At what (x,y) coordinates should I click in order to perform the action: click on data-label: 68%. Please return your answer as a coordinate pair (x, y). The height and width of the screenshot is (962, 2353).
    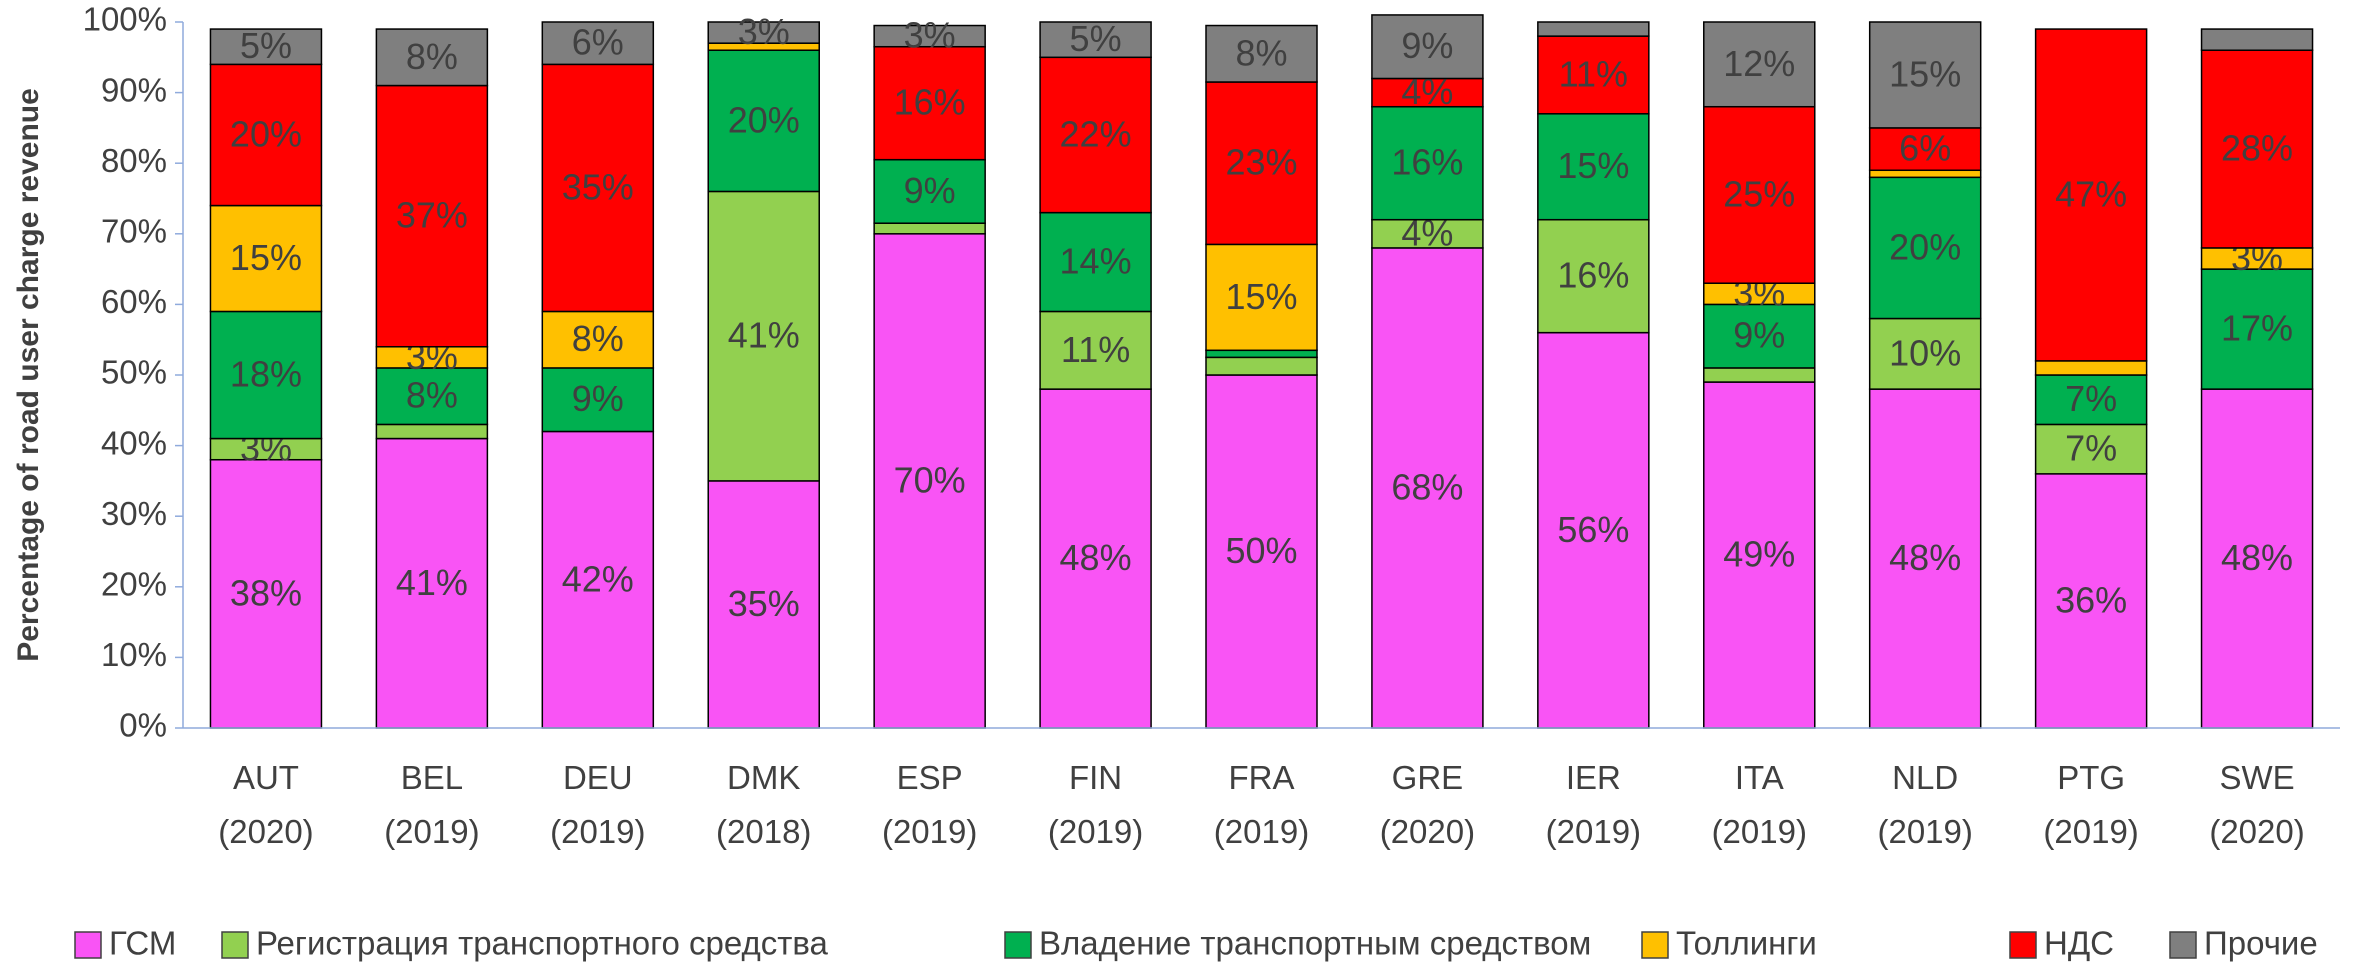
    Looking at the image, I should click on (1427, 486).